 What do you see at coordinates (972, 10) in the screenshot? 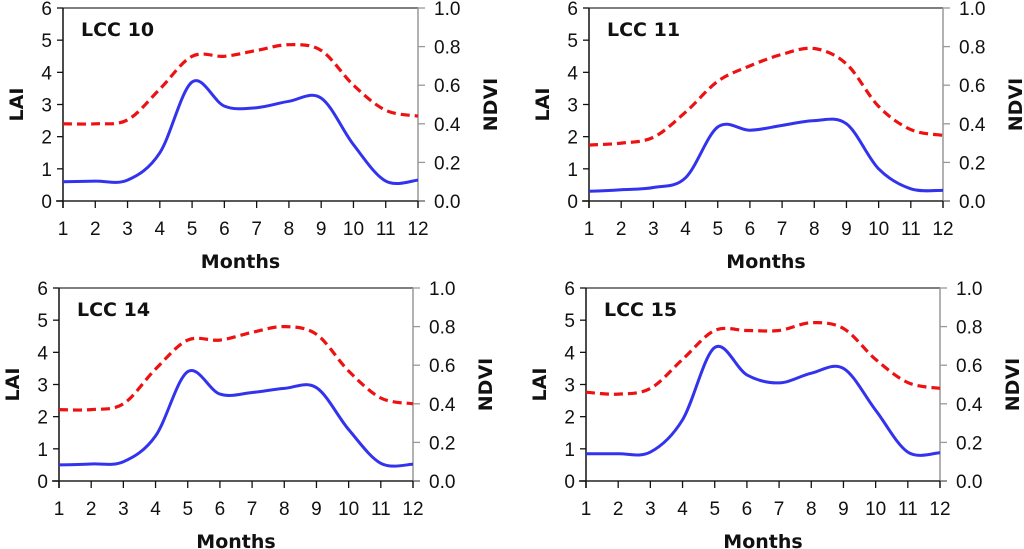
I see `y2-tick-label: 1.0` at bounding box center [972, 10].